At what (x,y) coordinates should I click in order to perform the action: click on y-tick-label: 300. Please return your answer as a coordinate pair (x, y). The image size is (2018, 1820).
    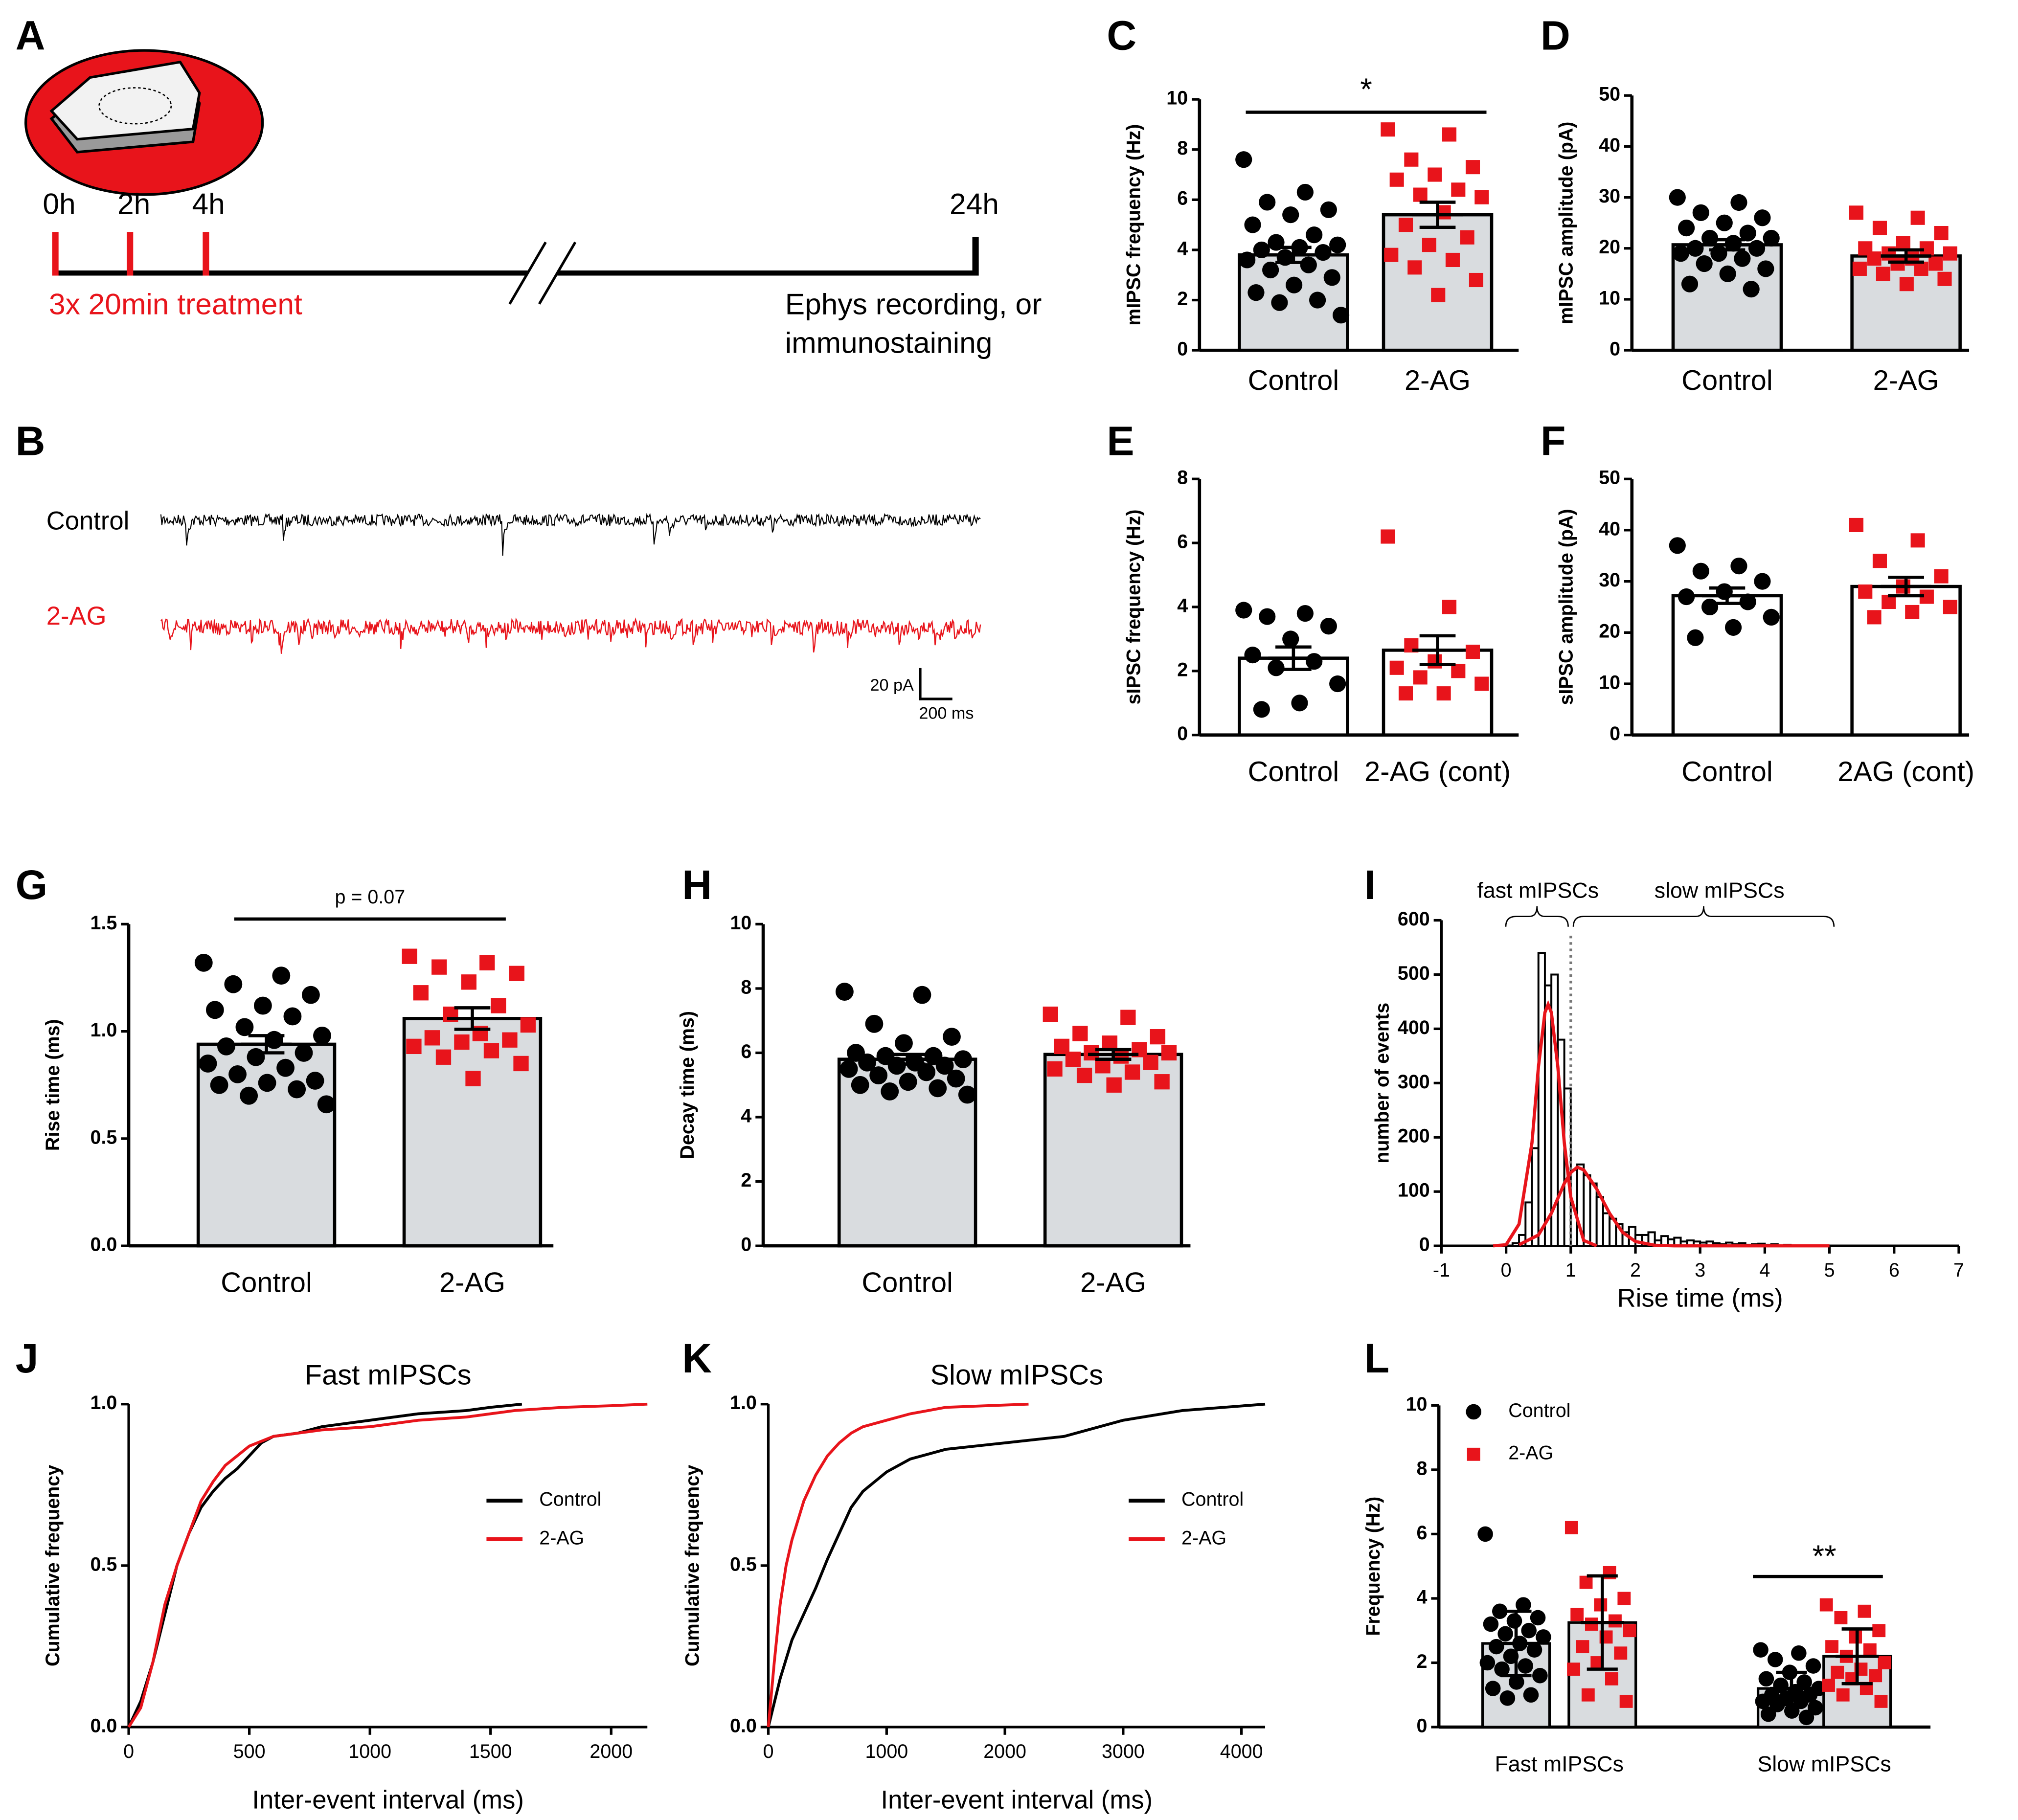
    Looking at the image, I should click on (1414, 1082).